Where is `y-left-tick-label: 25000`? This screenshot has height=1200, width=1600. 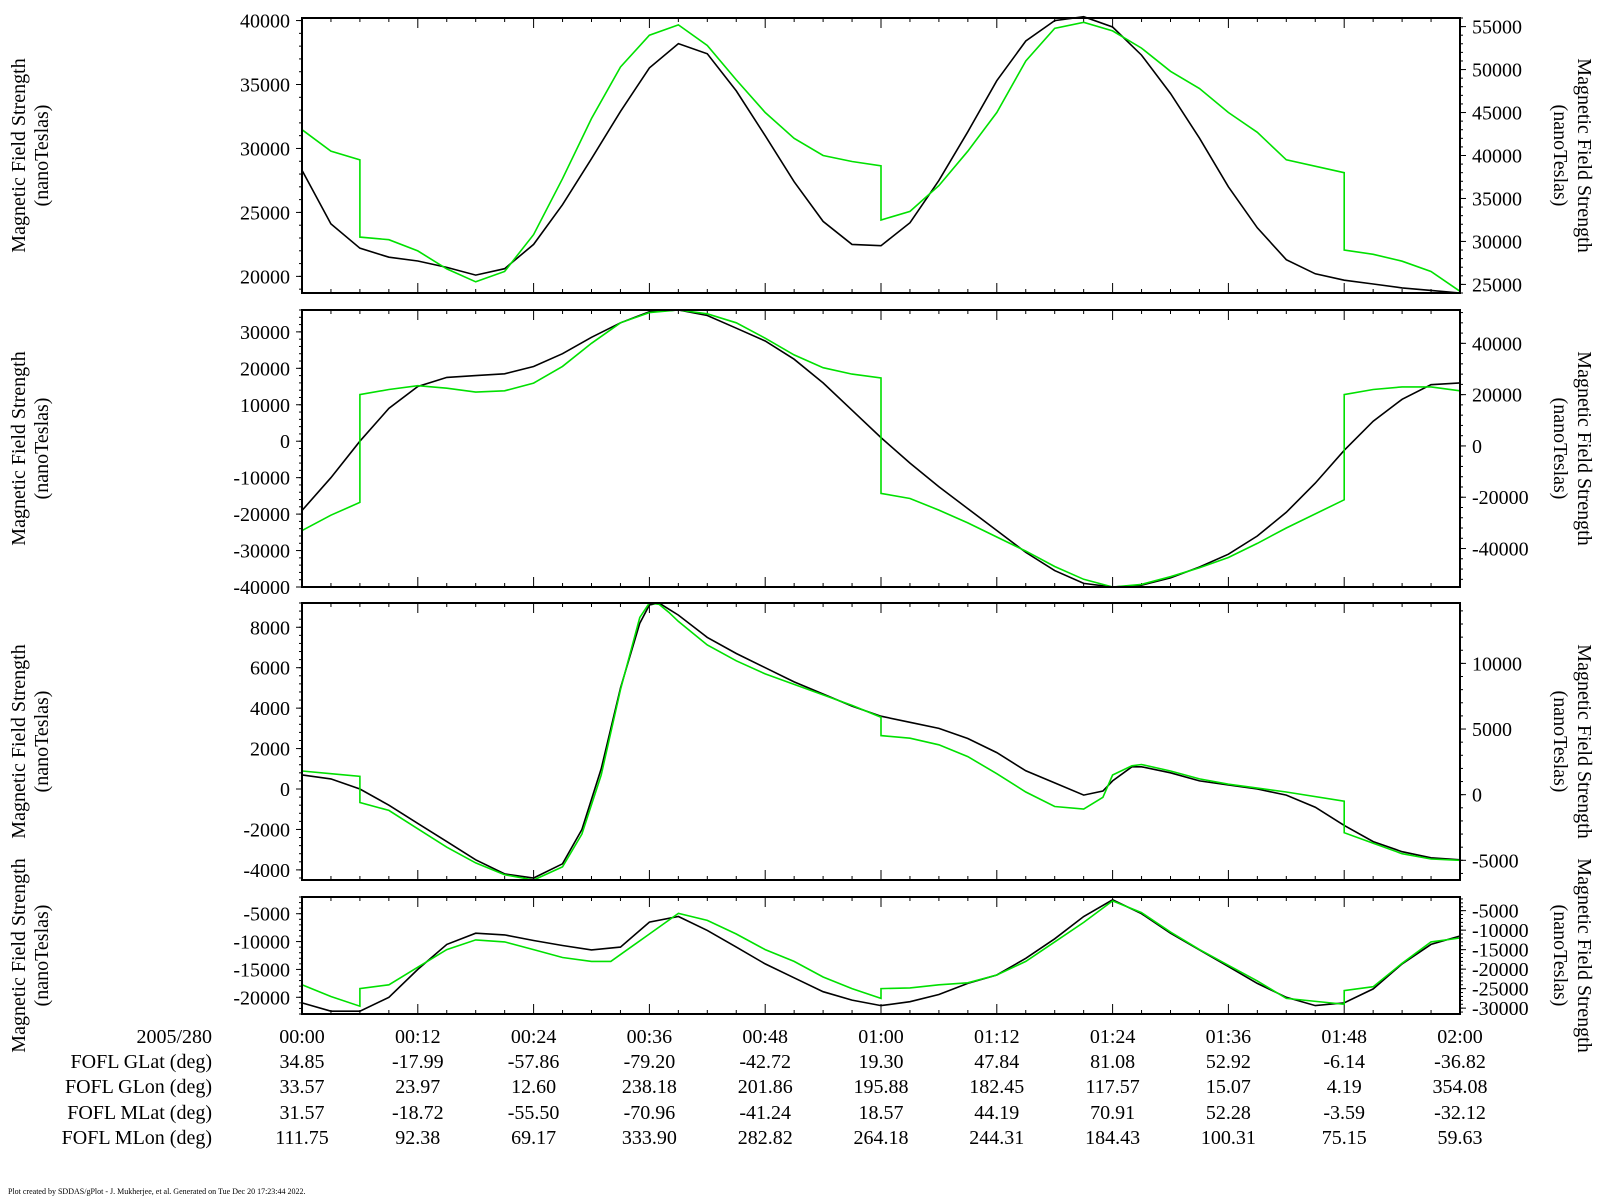
y-left-tick-label: 25000 is located at coordinates (265, 213).